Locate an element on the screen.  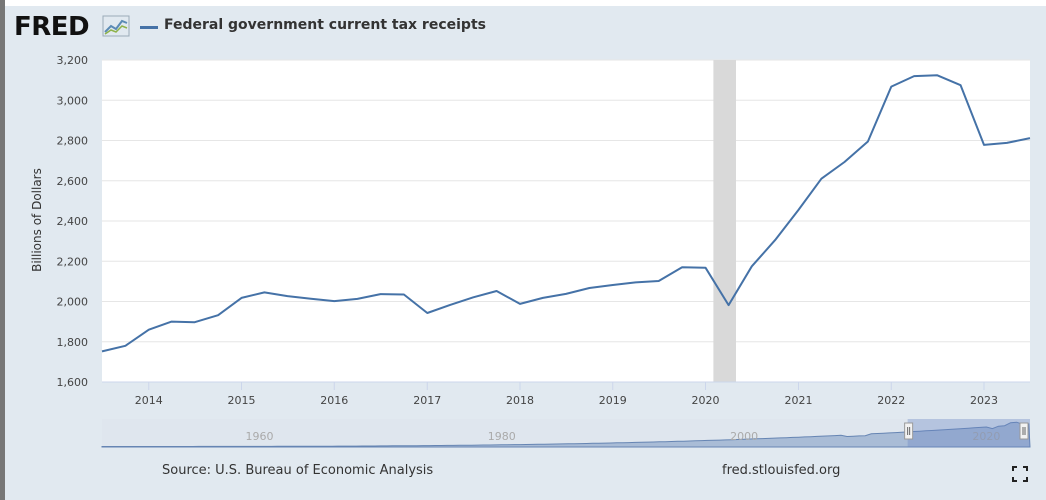
y-tick-label: 2,000 is located at coordinates (73, 302).